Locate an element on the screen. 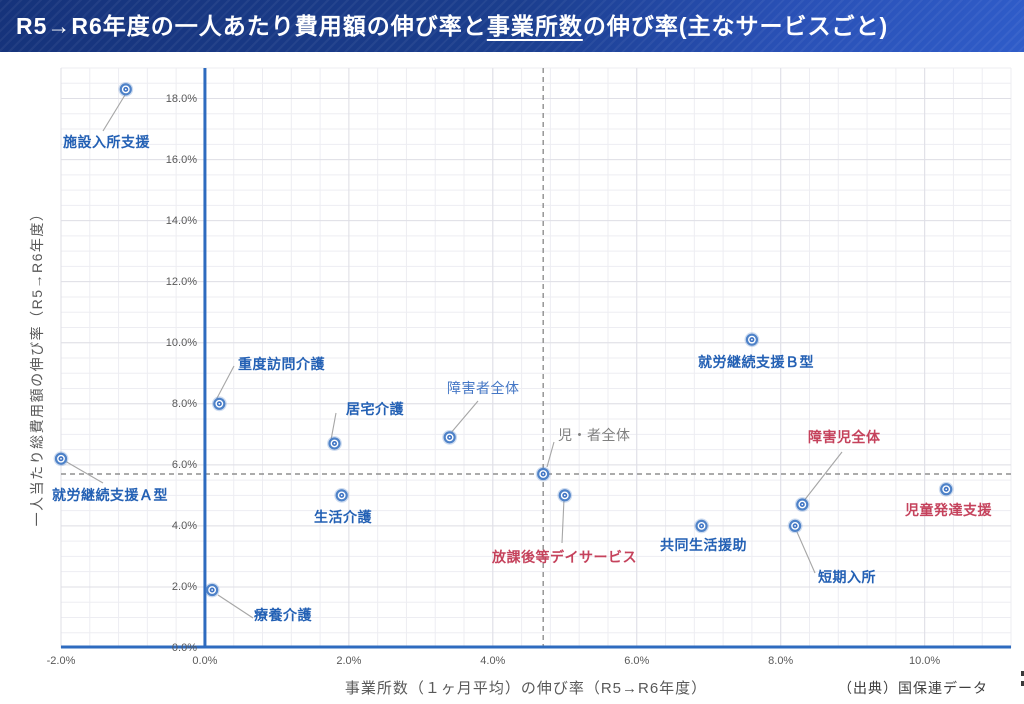 This screenshot has width=1024, height=704. x-tick-label: 6.0% is located at coordinates (637, 661).